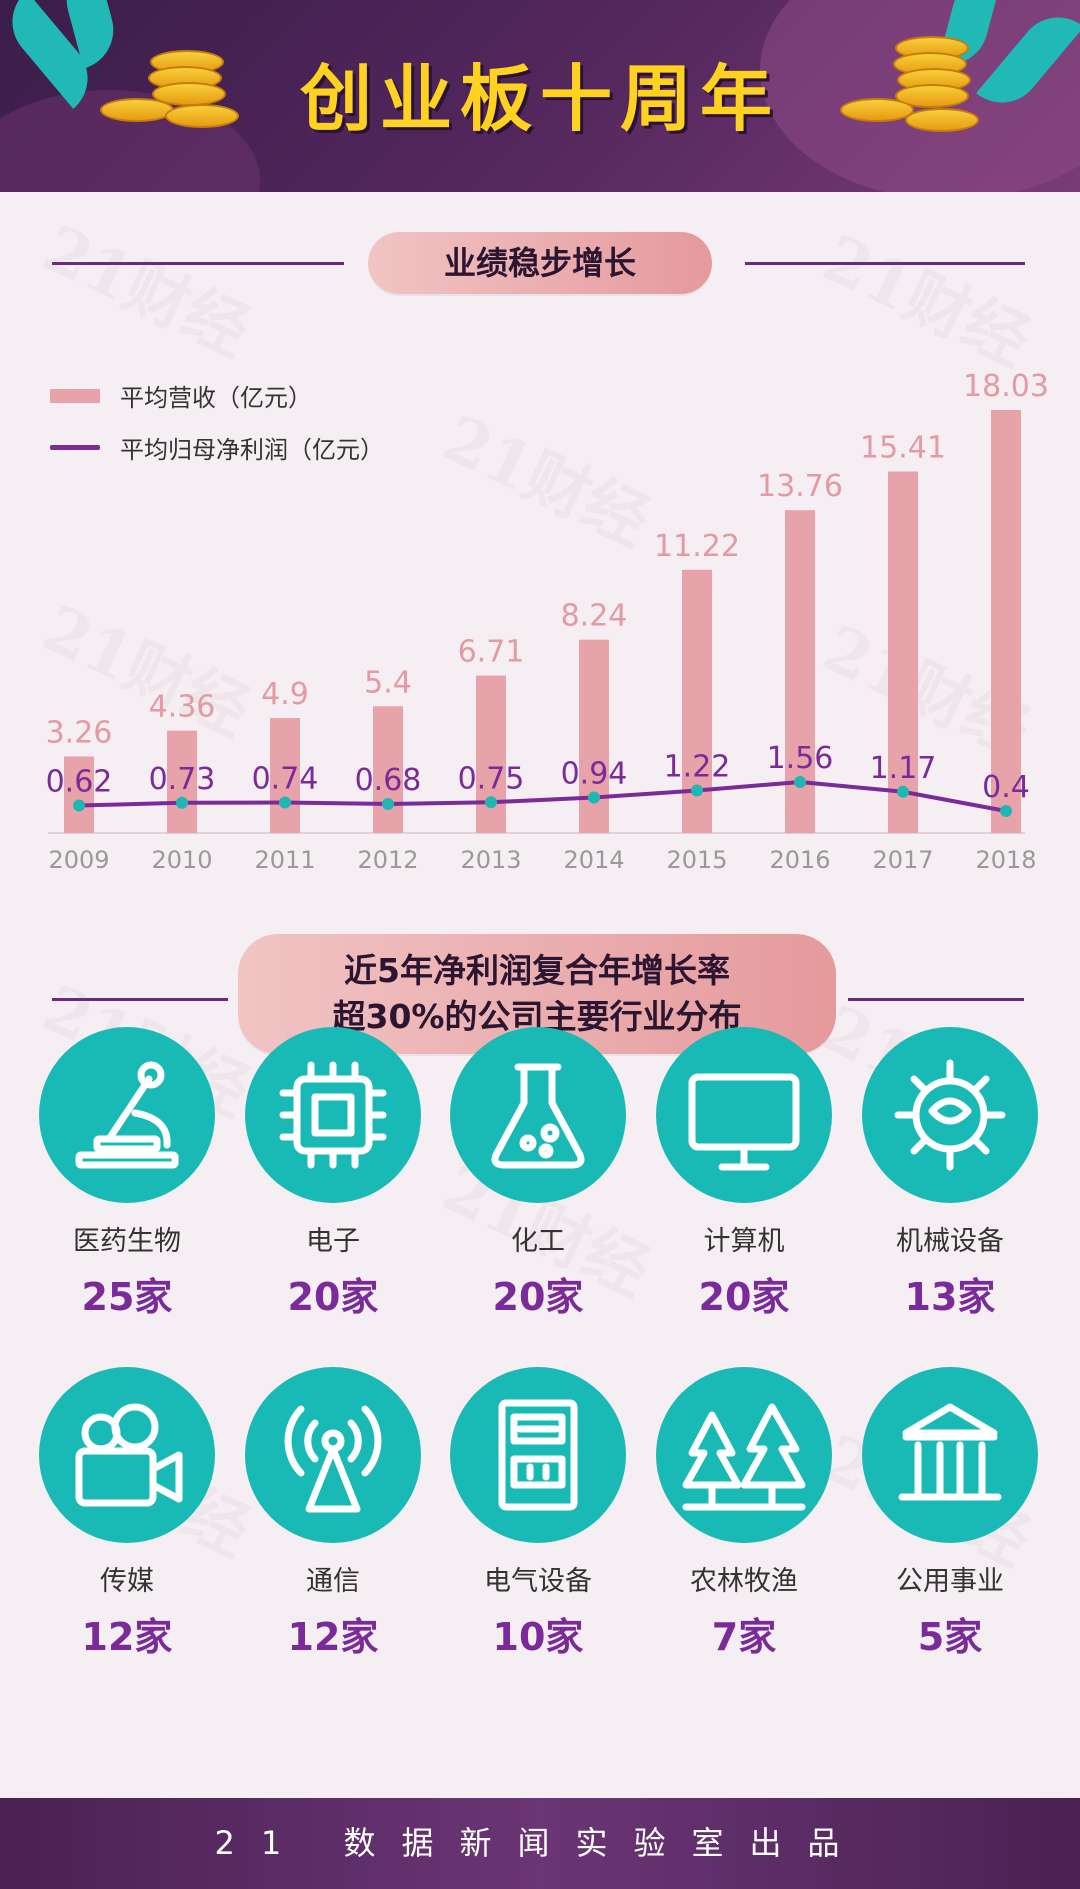 This screenshot has height=1889, width=1080. Describe the element at coordinates (333, 1581) in the screenshot. I see `industry-name: 通信` at that location.